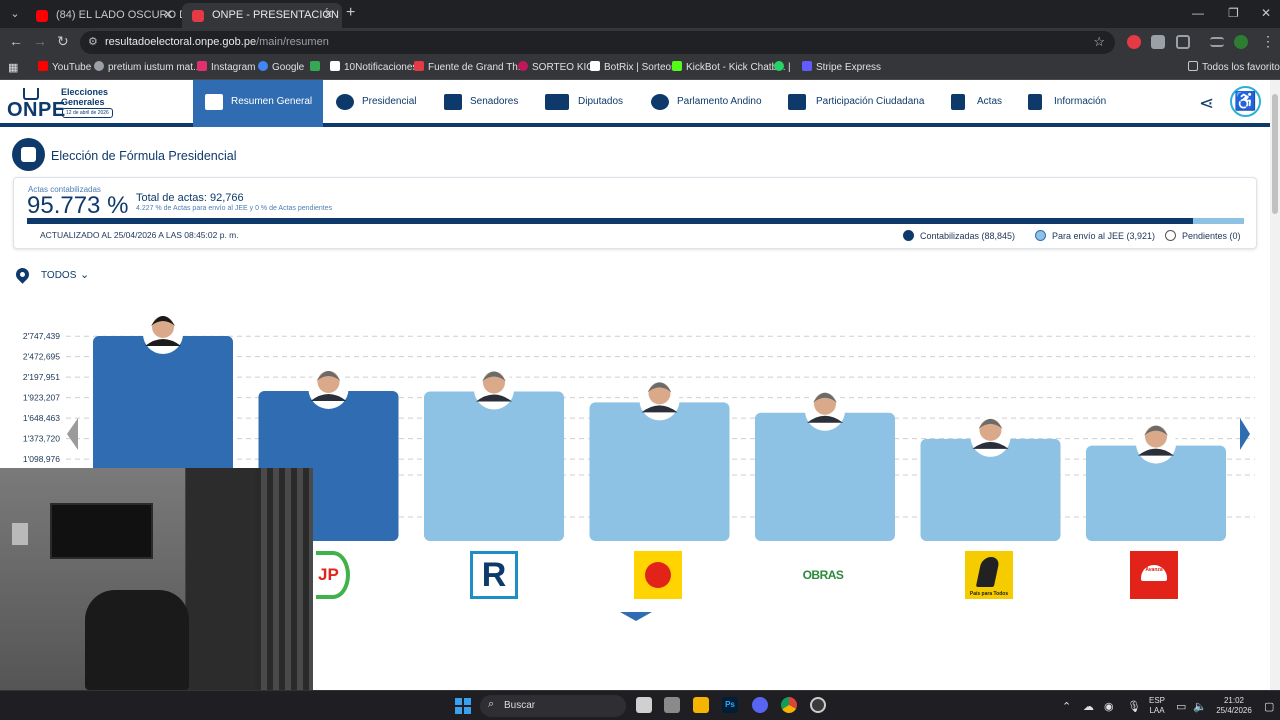 The image size is (1280, 720). What do you see at coordinates (849, 67) in the screenshot?
I see `bookmark-label: Stripe Express` at bounding box center [849, 67].